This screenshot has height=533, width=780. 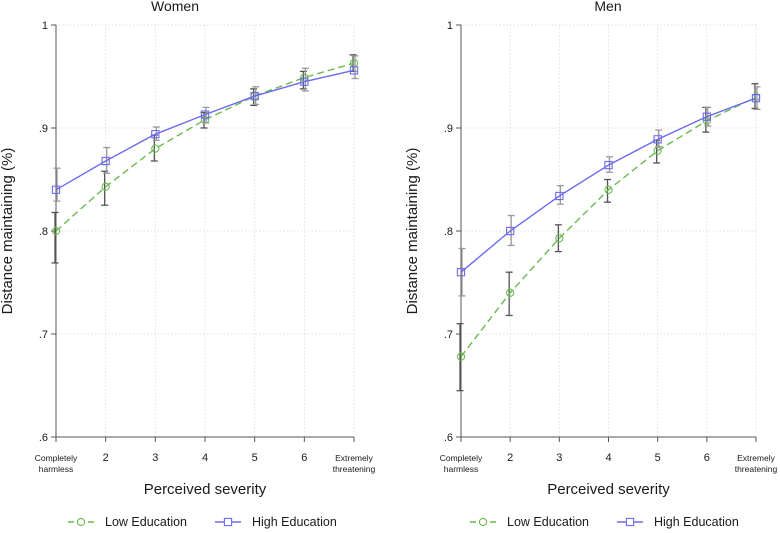 What do you see at coordinates (607, 7) in the screenshot?
I see `panel-title: Men` at bounding box center [607, 7].